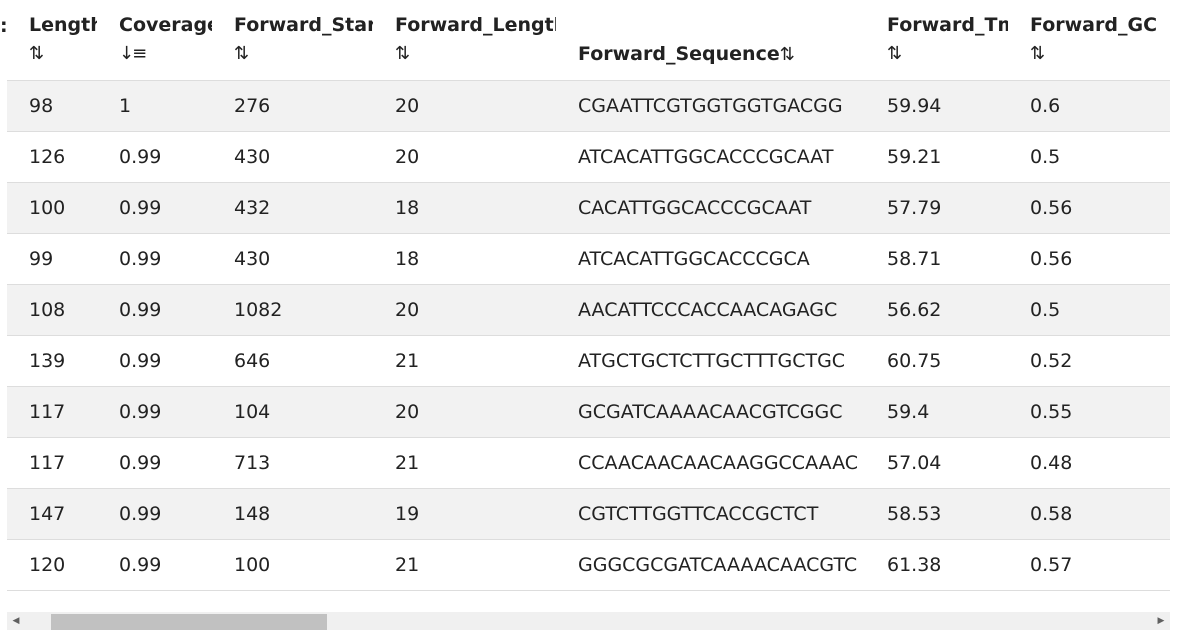 The image size is (1178, 630). Describe the element at coordinates (154, 40) in the screenshot. I see `column-header-coverage: Coverage ↓≡` at that location.